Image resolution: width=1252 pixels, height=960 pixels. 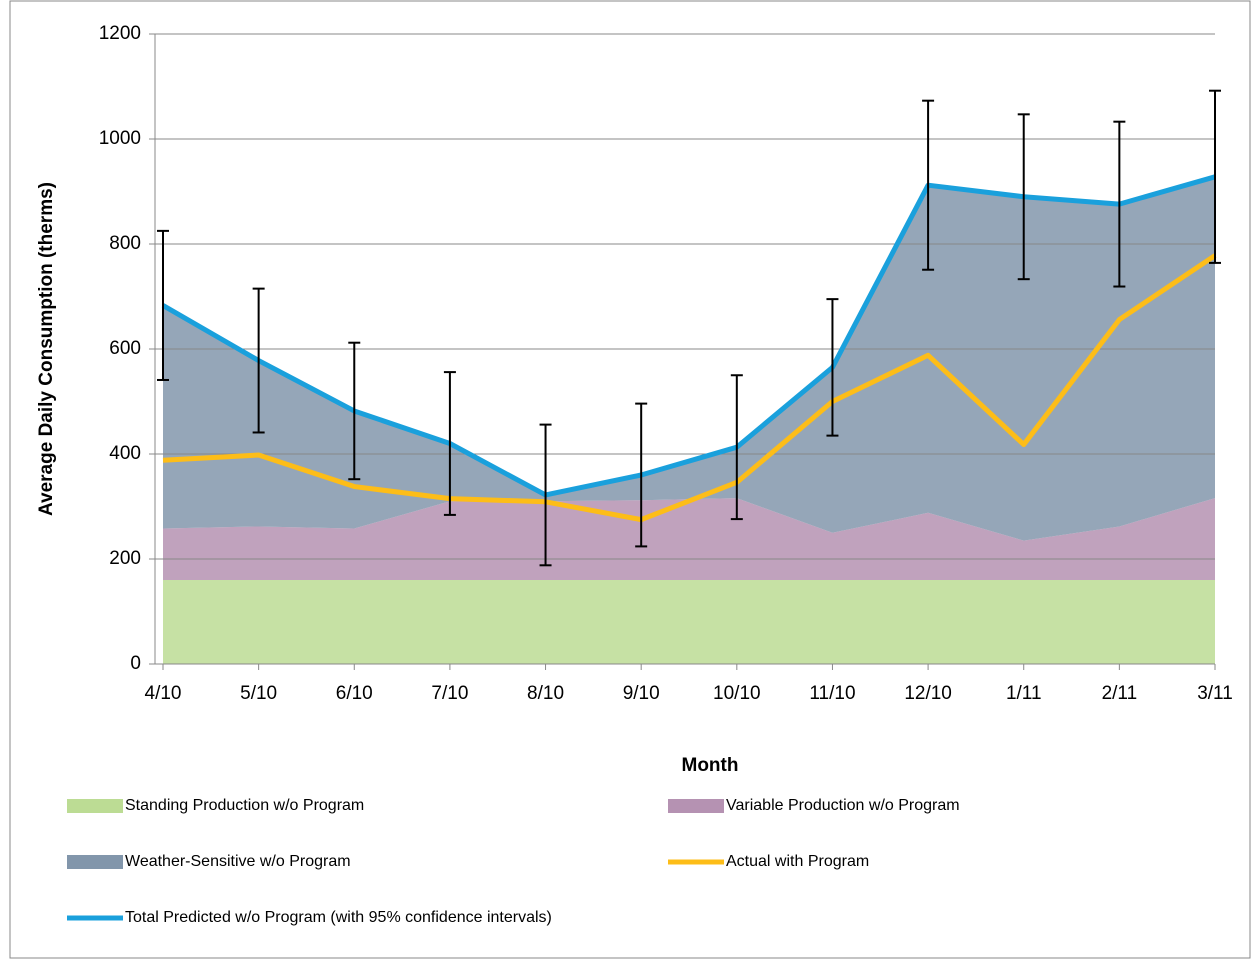 I want to click on x-tick-label: 1/11, so click(x=1024, y=693).